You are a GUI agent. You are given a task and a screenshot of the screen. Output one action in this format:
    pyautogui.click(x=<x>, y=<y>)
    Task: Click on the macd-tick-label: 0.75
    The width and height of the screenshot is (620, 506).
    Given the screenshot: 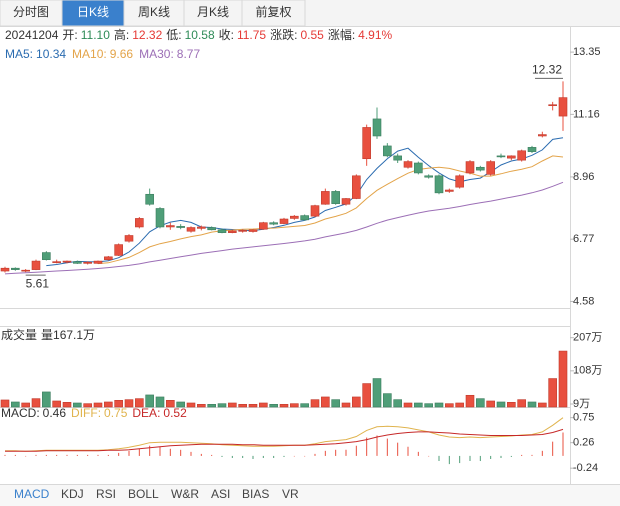 What is the action you would take?
    pyautogui.click(x=583, y=418)
    